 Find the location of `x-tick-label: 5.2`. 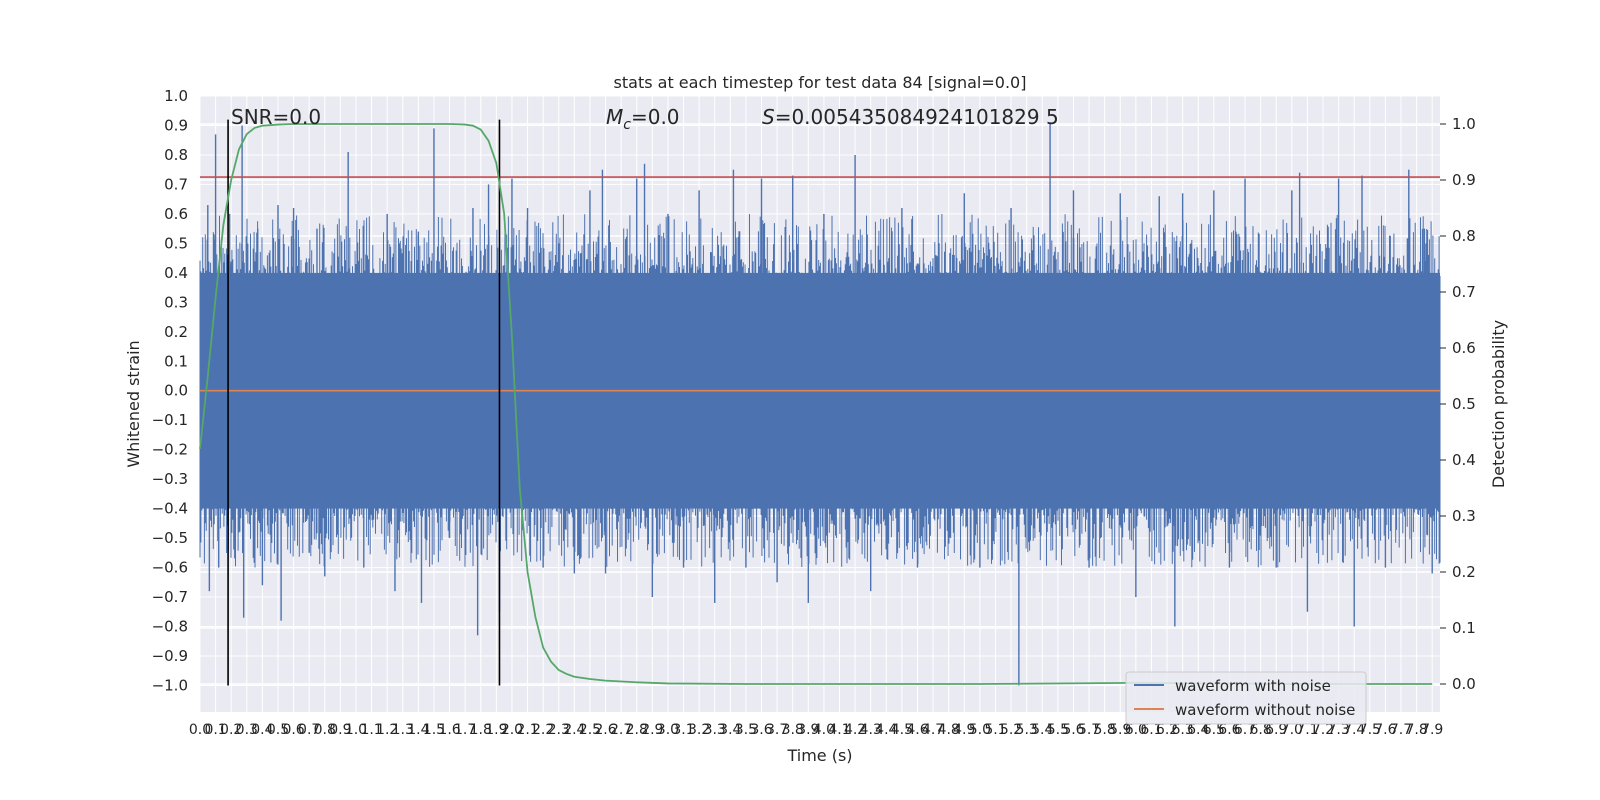

x-tick-label: 5.2 is located at coordinates (1011, 730).